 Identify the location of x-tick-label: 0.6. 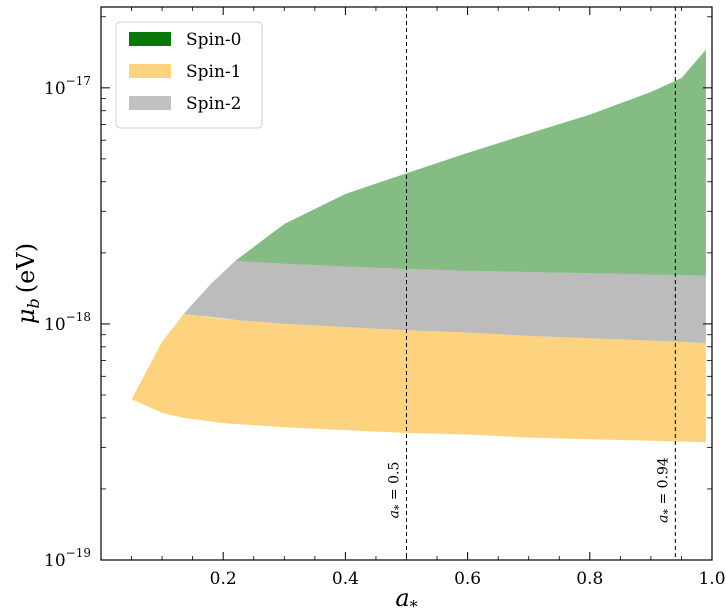
(467, 579).